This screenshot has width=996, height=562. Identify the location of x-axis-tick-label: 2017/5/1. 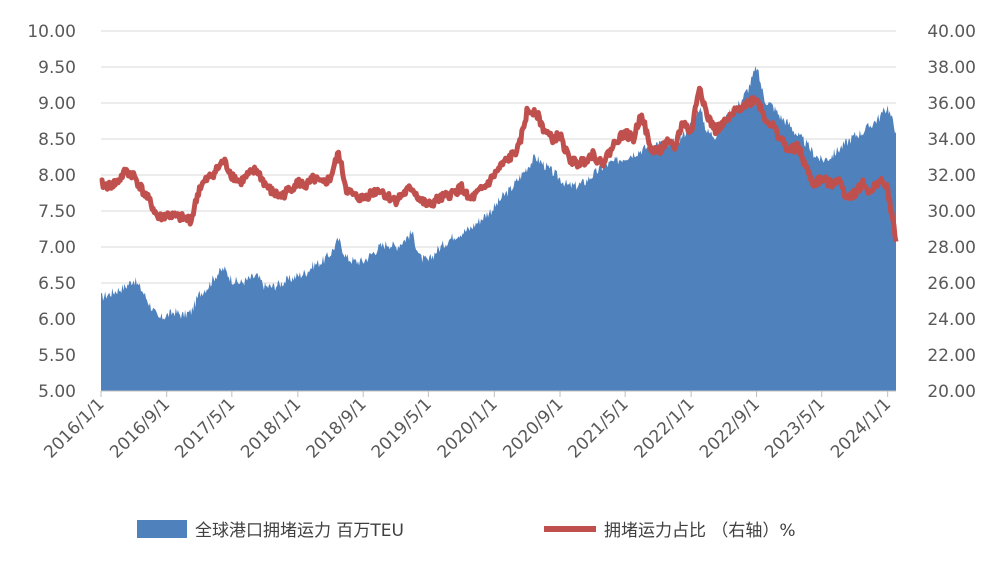
(205, 428).